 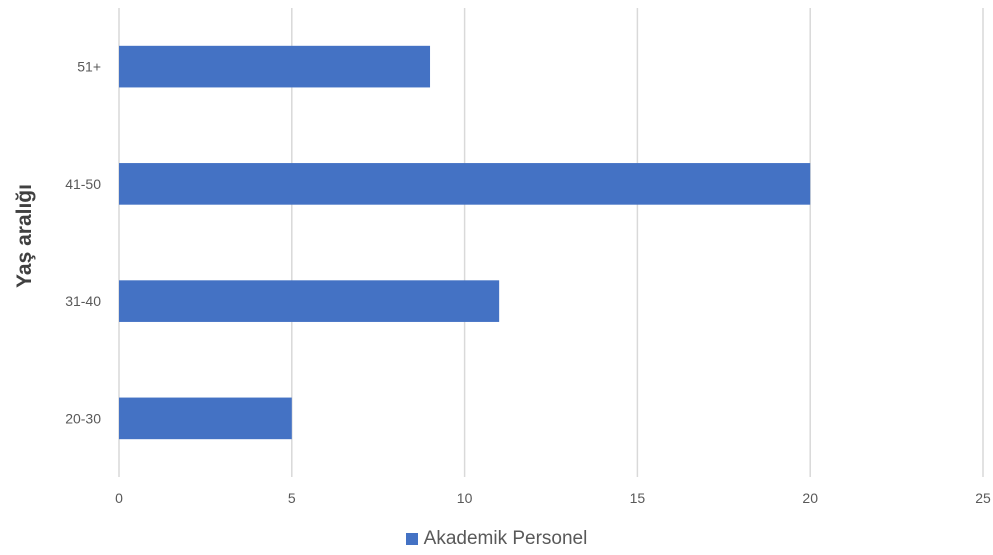 What do you see at coordinates (292, 498) in the screenshot?
I see `x-tick-label: 5` at bounding box center [292, 498].